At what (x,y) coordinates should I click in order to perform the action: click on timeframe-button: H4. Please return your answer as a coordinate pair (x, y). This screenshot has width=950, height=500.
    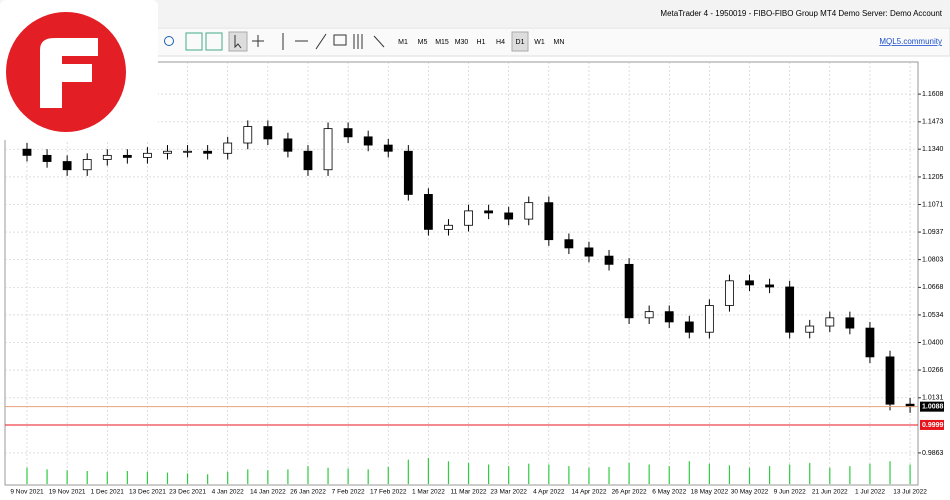
    Looking at the image, I should click on (500, 42).